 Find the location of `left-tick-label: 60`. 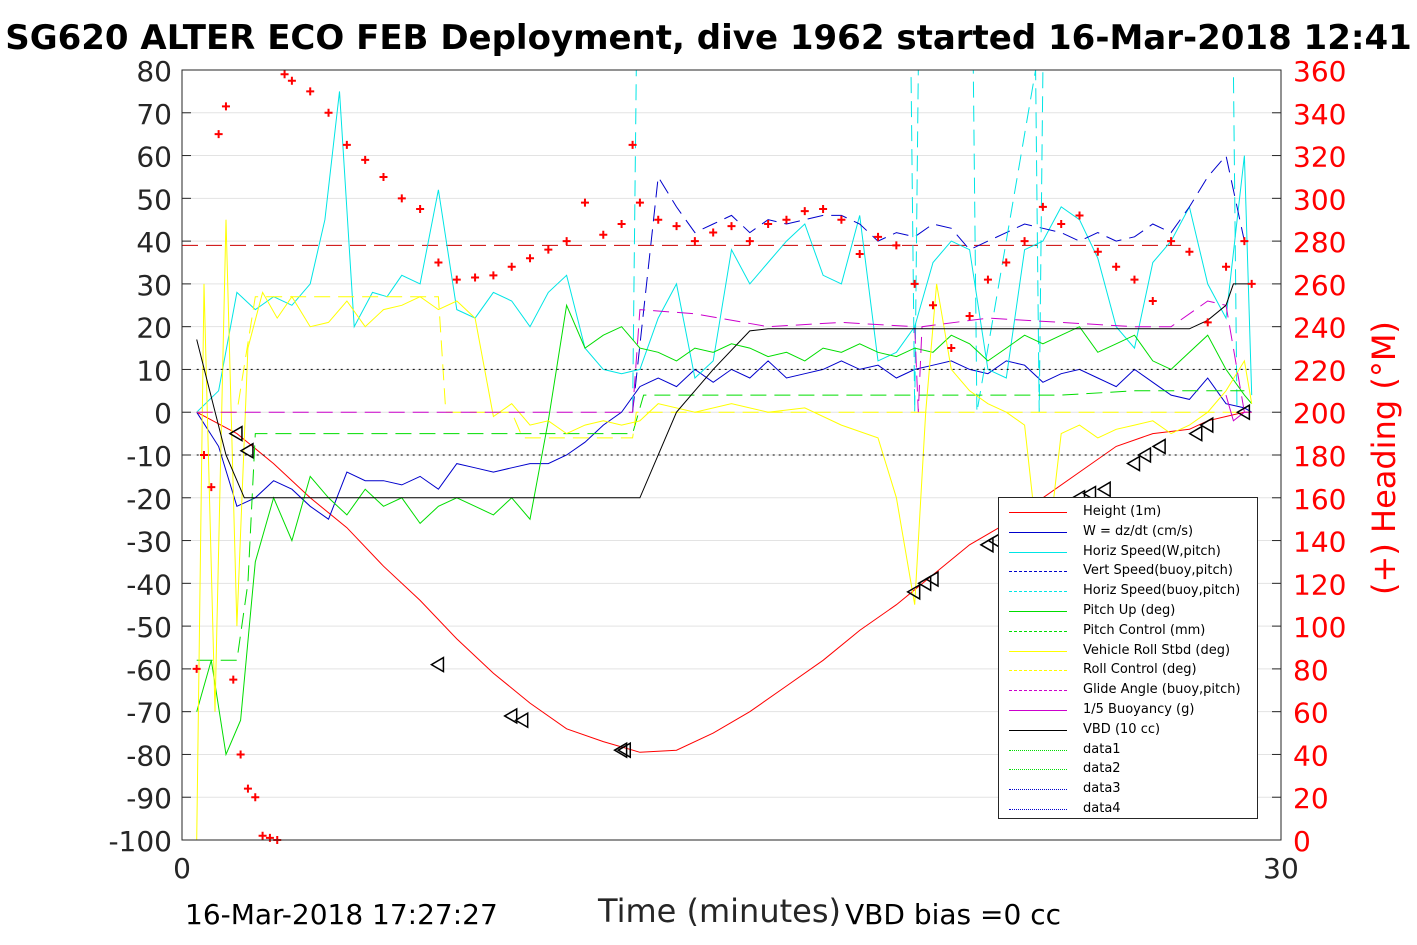

left-tick-label: 60 is located at coordinates (154, 157).